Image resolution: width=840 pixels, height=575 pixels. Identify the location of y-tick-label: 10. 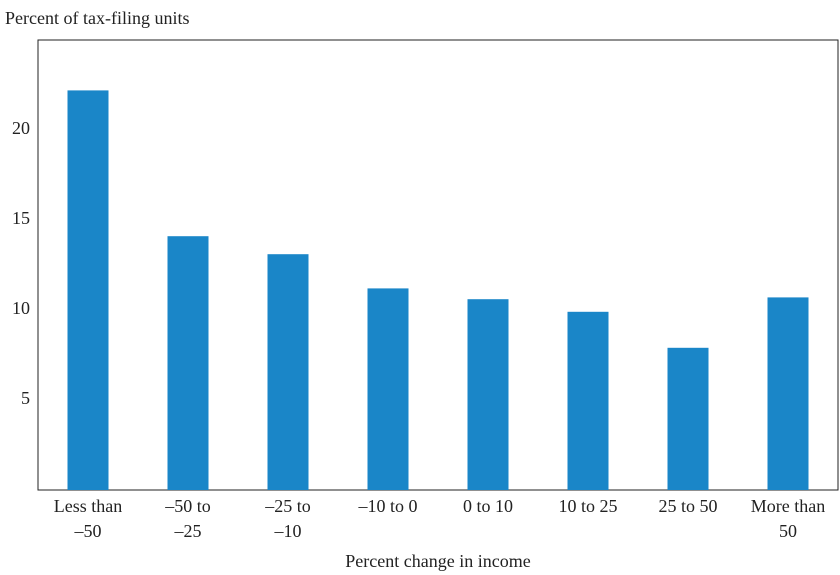
(21, 308).